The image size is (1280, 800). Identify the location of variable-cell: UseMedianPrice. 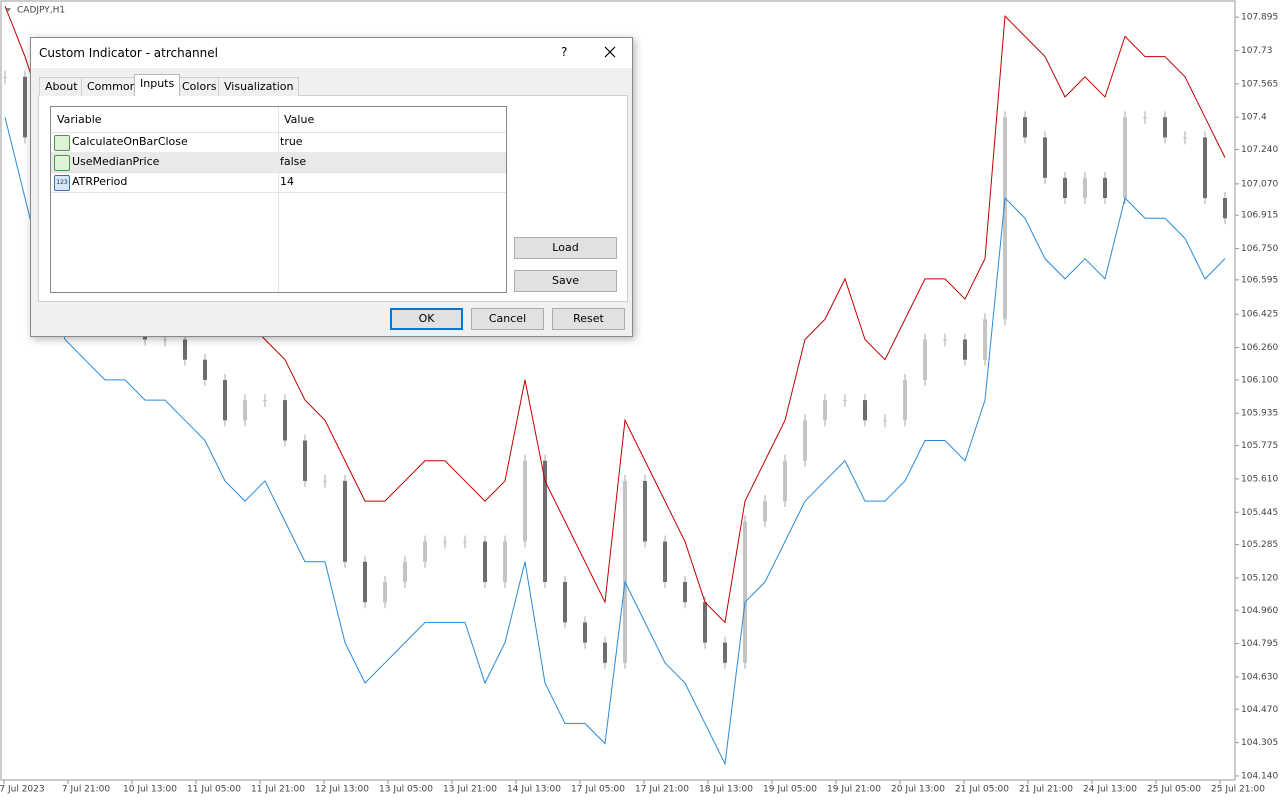
(116, 161).